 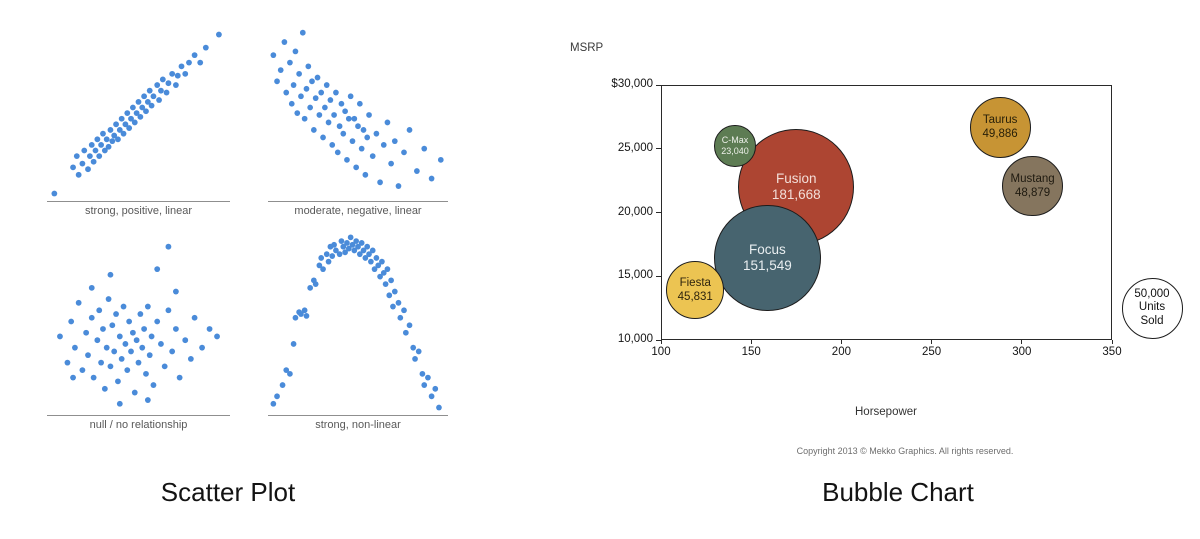 What do you see at coordinates (695, 290) in the screenshot?
I see `bubble-fiesta: Fiesta 45,831` at bounding box center [695, 290].